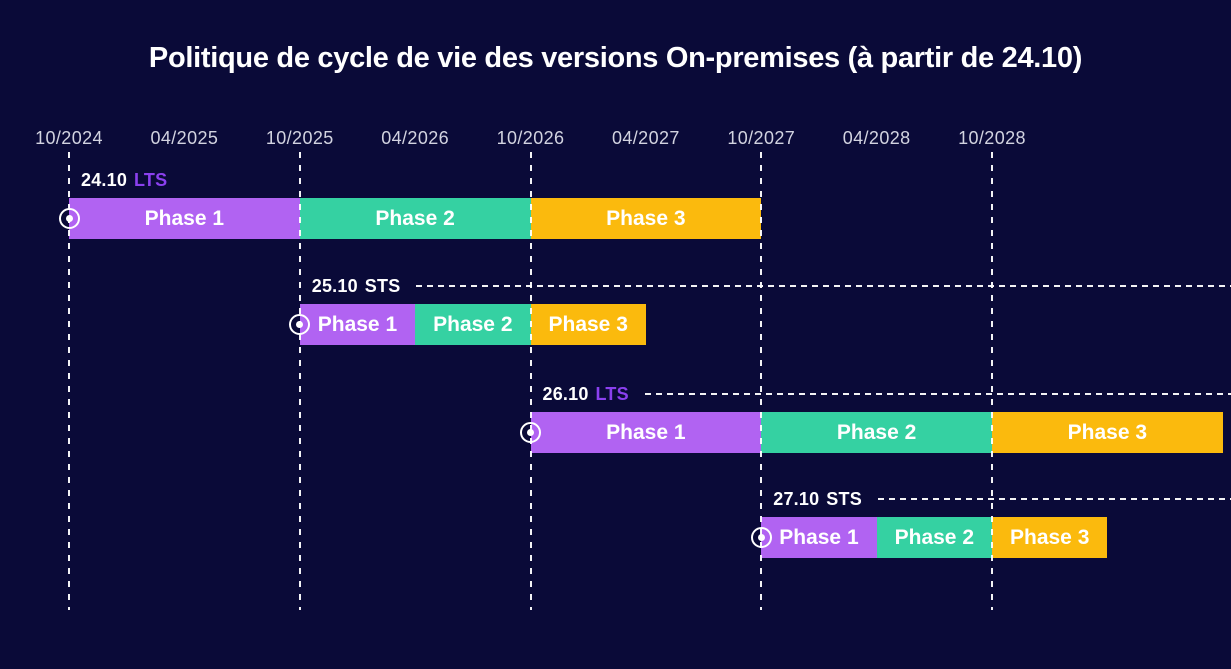 The image size is (1231, 669). I want to click on axis-tick-label: 04/2025, so click(184, 138).